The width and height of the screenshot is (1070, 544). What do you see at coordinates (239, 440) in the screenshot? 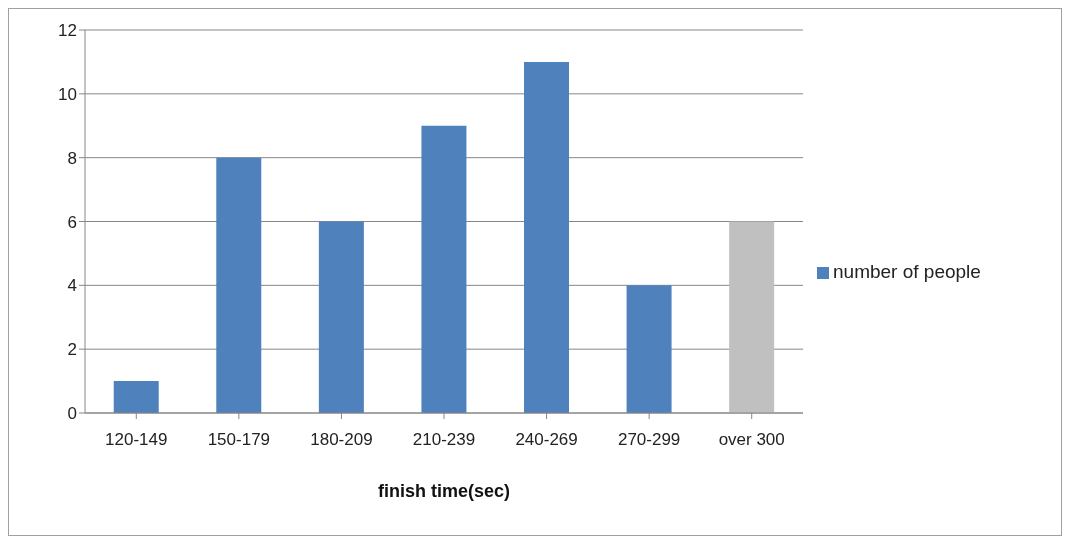
I see `x-tick-label: 150-179` at bounding box center [239, 440].